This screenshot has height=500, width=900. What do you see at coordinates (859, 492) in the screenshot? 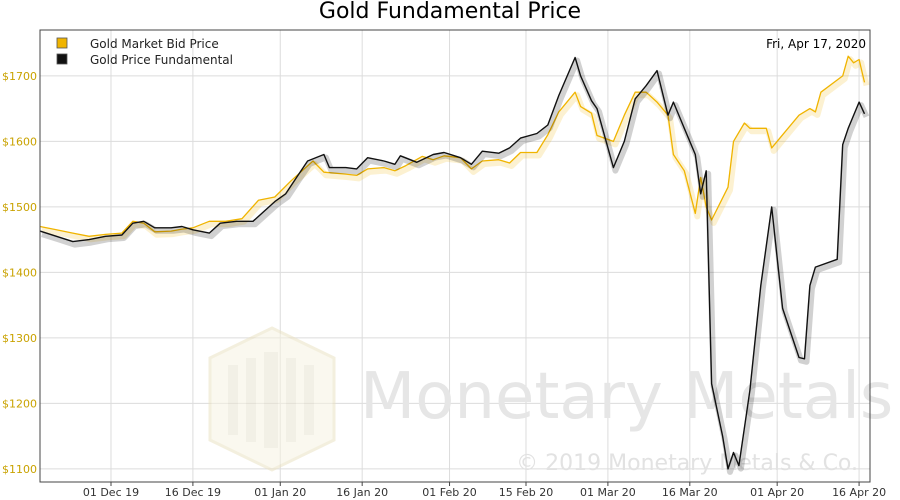
I see `x-tick-label: 16 Apr 20` at bounding box center [859, 492].